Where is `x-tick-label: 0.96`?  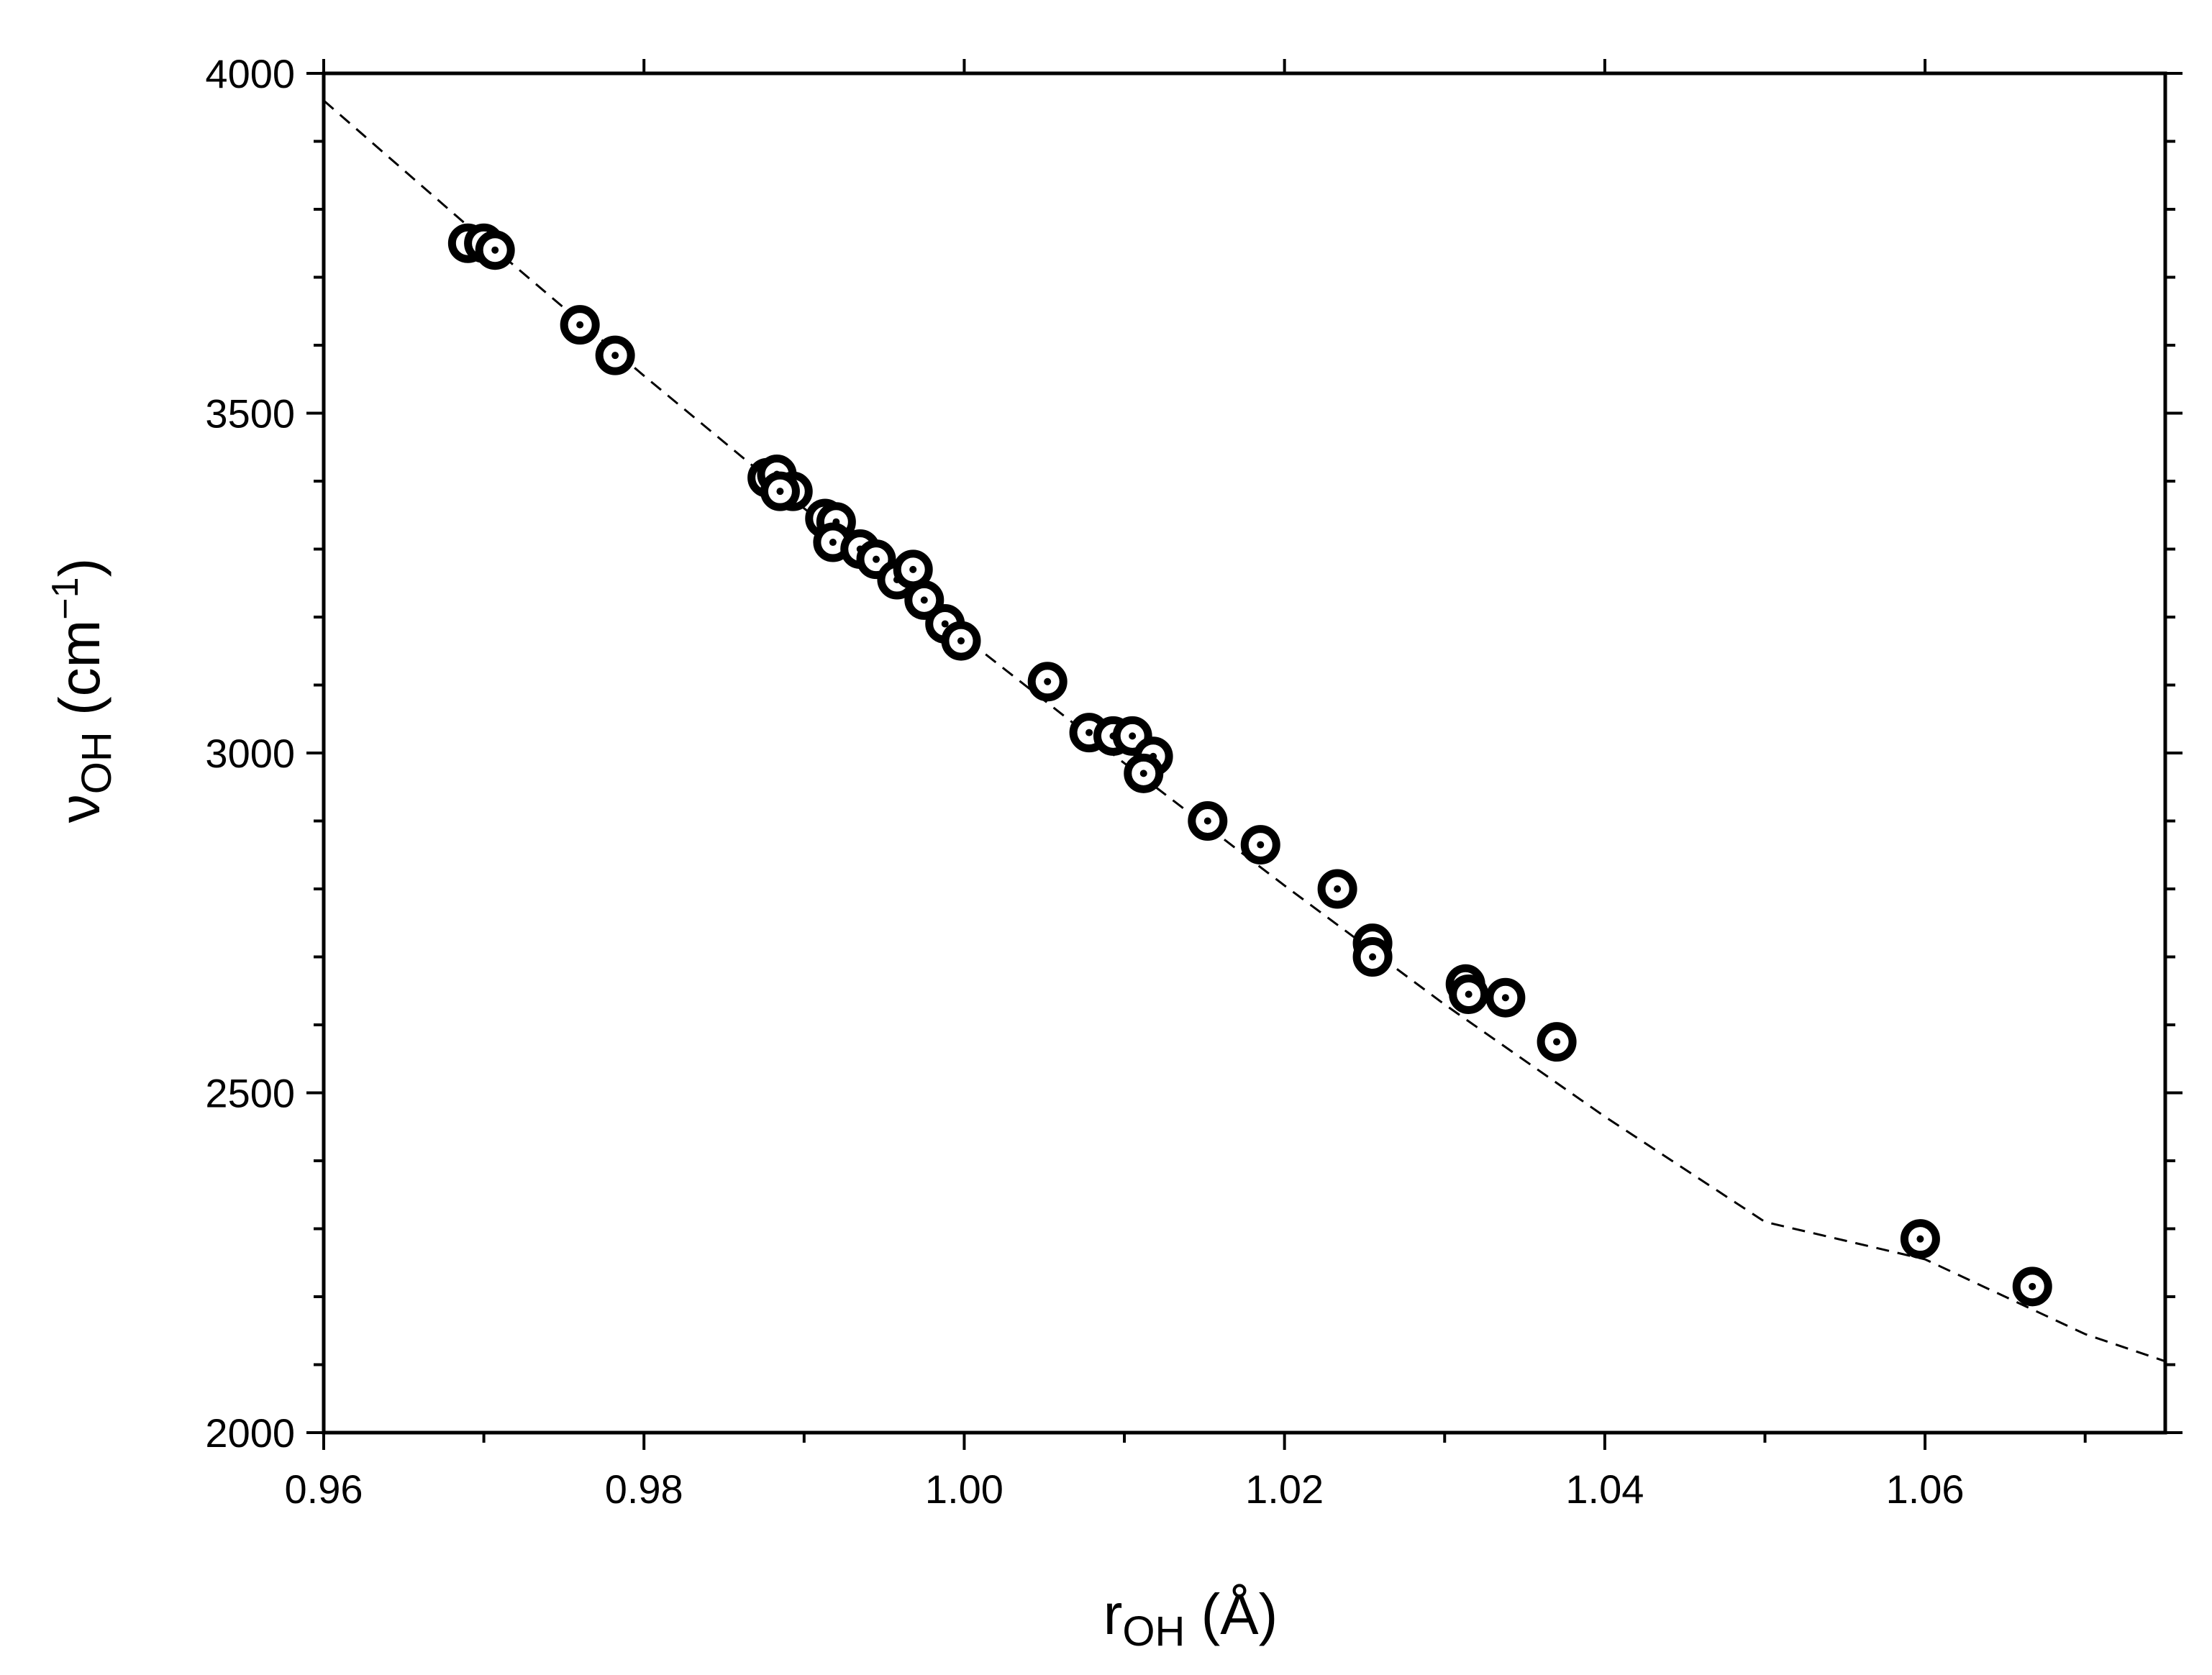
x-tick-label: 0.96 is located at coordinates (324, 1489).